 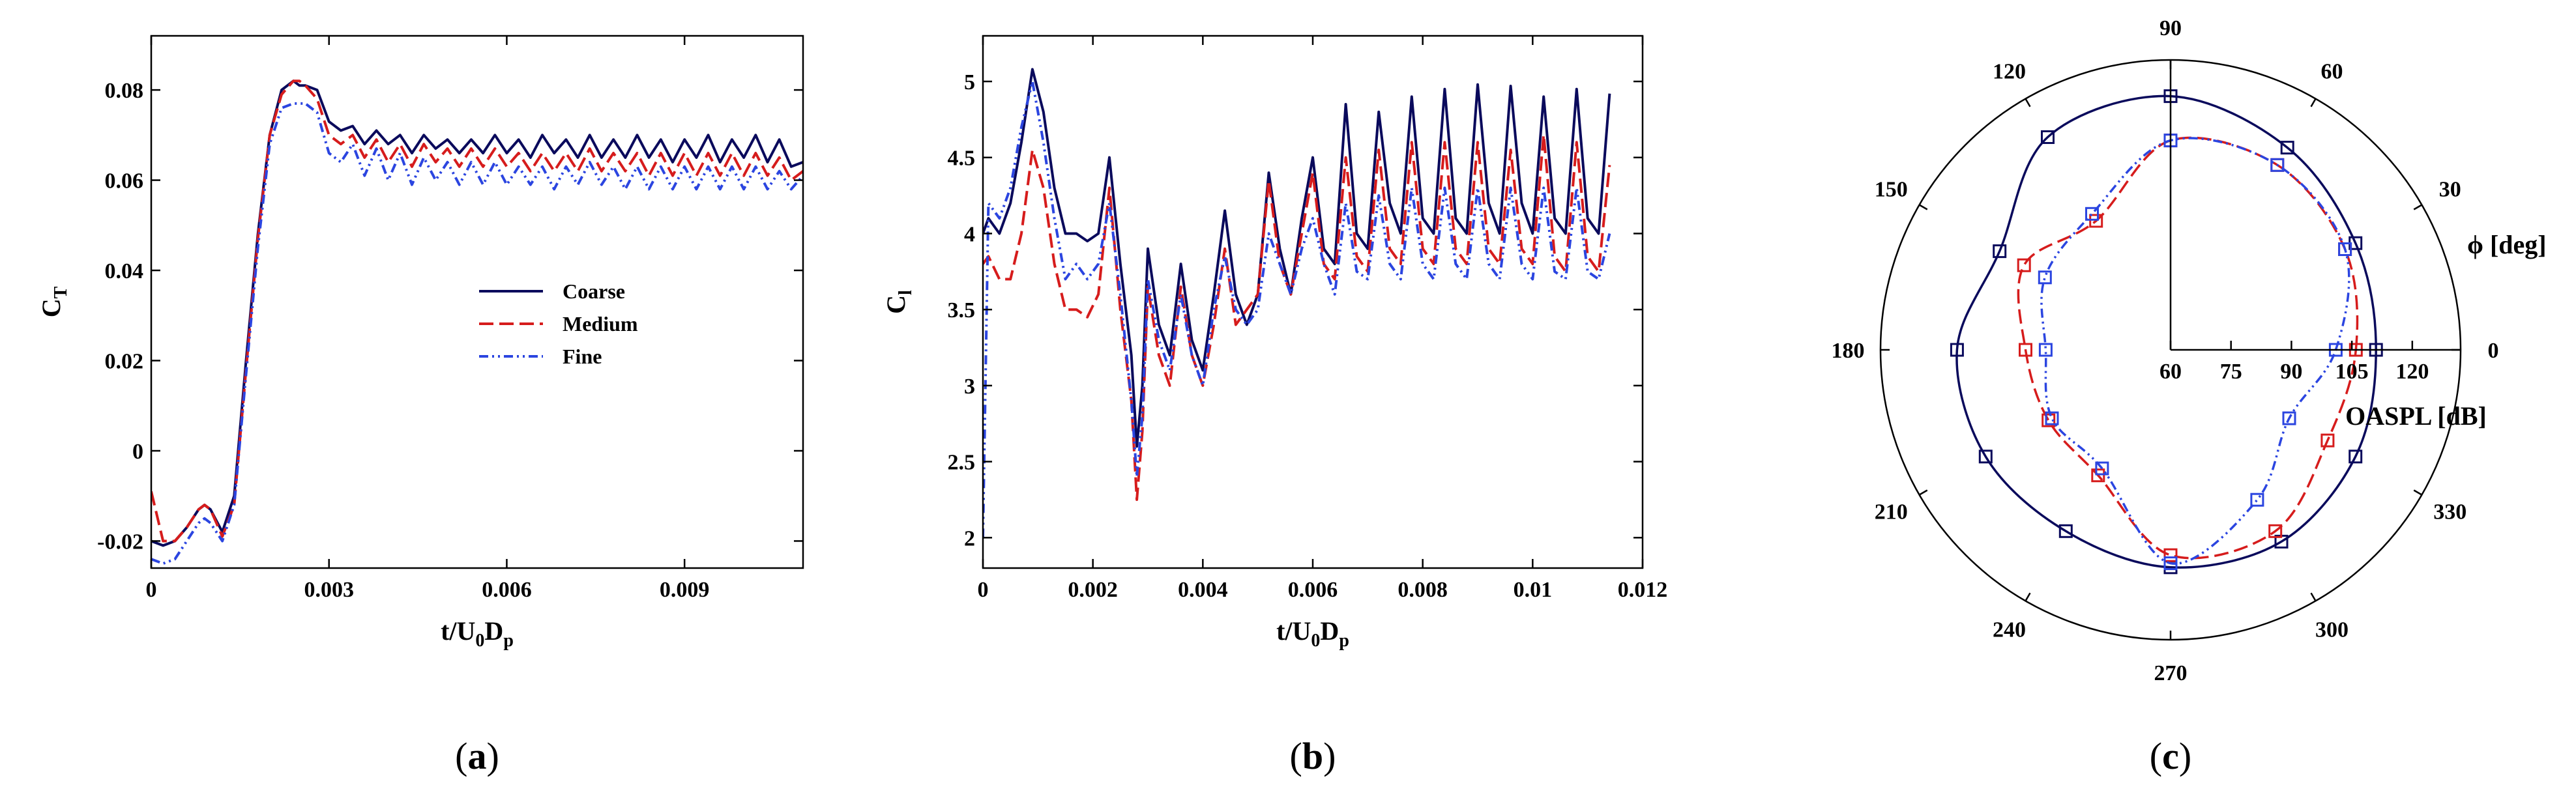 What do you see at coordinates (1297, 317) in the screenshot?
I see `panel-b-series-medium` at bounding box center [1297, 317].